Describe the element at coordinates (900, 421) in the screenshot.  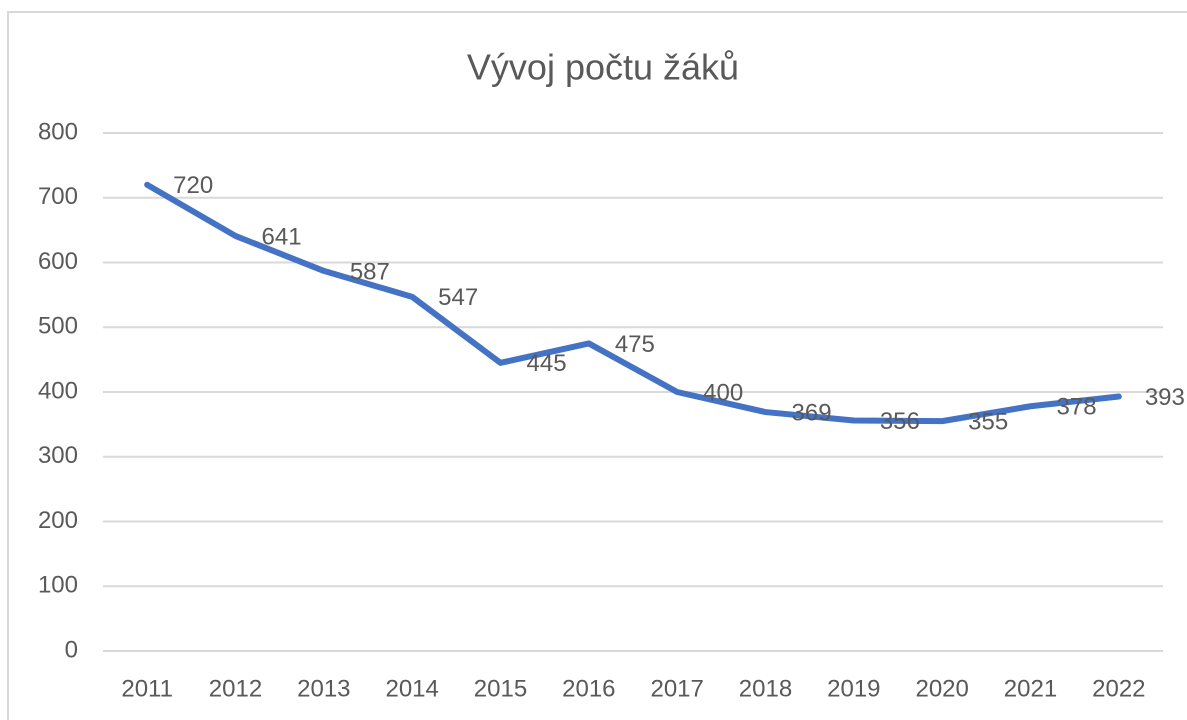
I see `data-label: 356` at that location.